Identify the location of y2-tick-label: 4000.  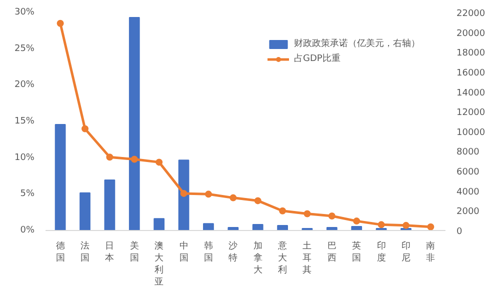
(468, 192).